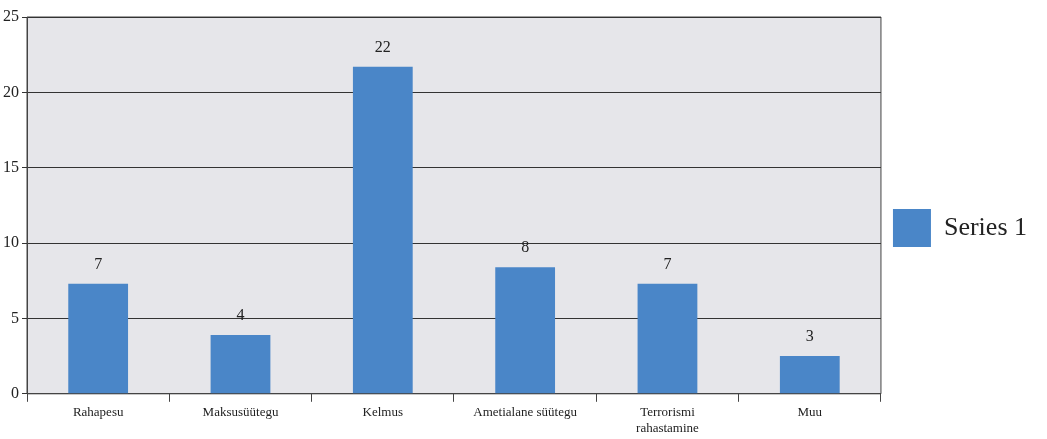  I want to click on y-tick-label: 15, so click(11, 166).